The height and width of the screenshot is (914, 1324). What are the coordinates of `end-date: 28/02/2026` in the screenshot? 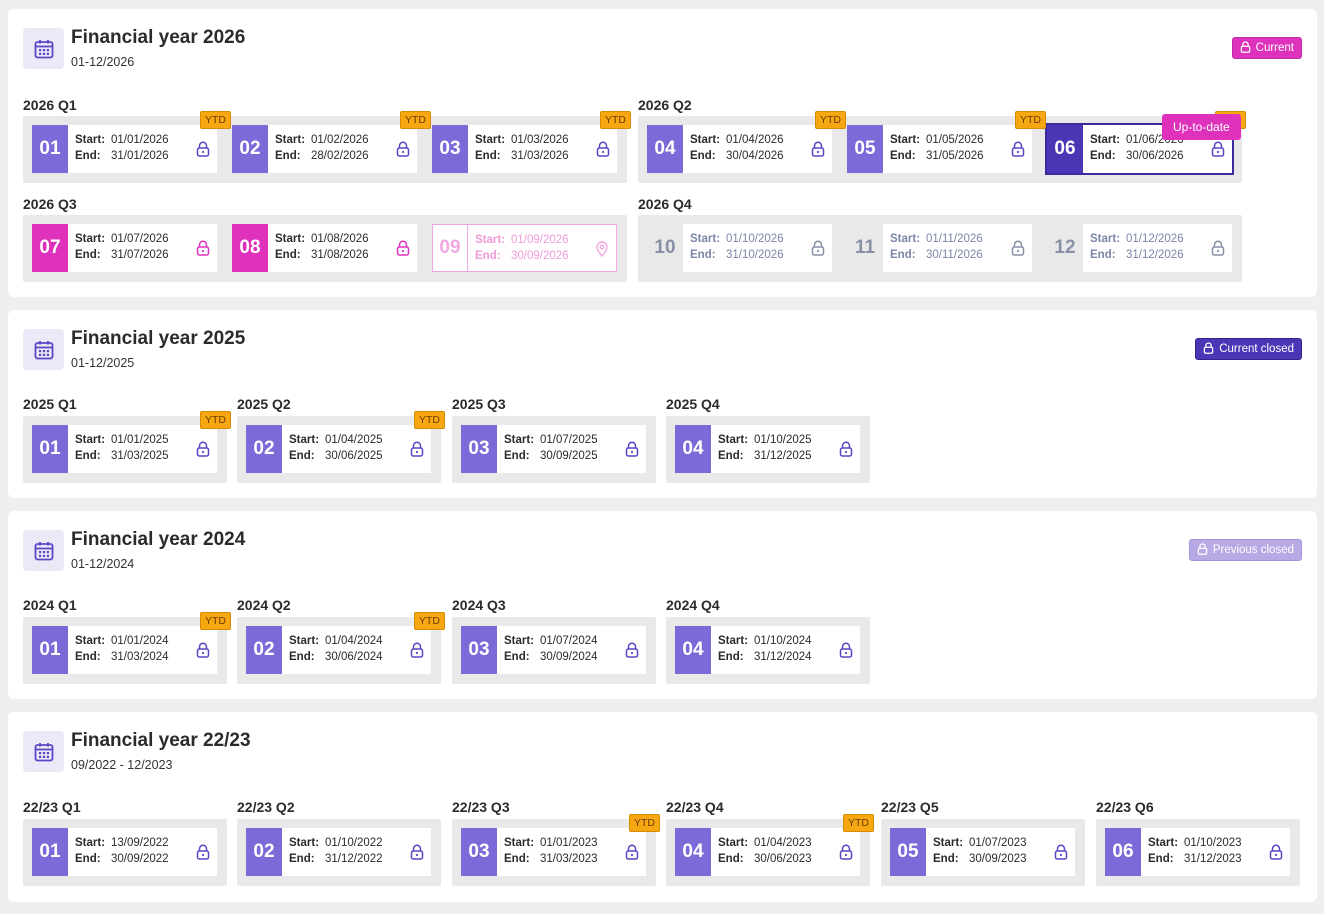 It's located at (340, 156).